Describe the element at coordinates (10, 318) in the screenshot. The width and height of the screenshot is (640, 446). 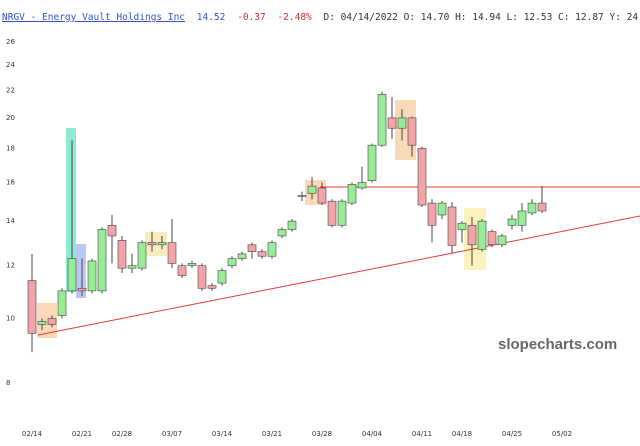
I see `y-tick-label: 10` at that location.